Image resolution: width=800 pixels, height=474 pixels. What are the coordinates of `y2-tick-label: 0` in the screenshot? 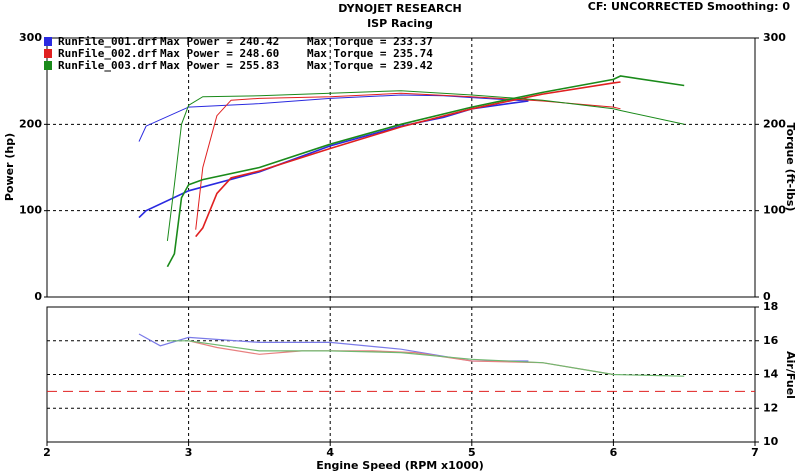 It's located at (767, 296).